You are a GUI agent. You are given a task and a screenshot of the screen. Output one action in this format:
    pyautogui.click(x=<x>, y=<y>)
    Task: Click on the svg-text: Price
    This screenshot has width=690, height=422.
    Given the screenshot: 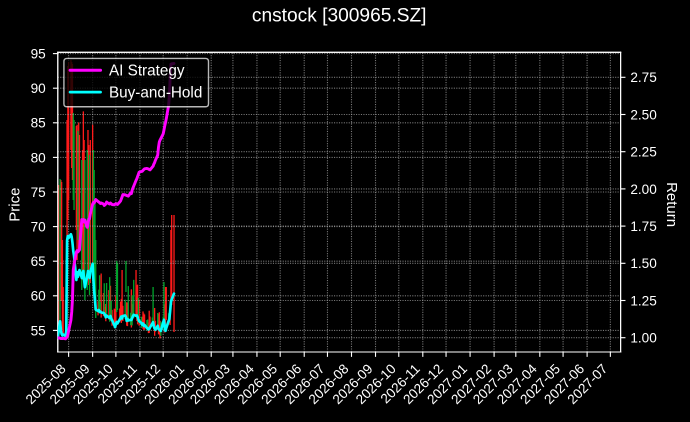 What is the action you would take?
    pyautogui.click(x=14, y=205)
    